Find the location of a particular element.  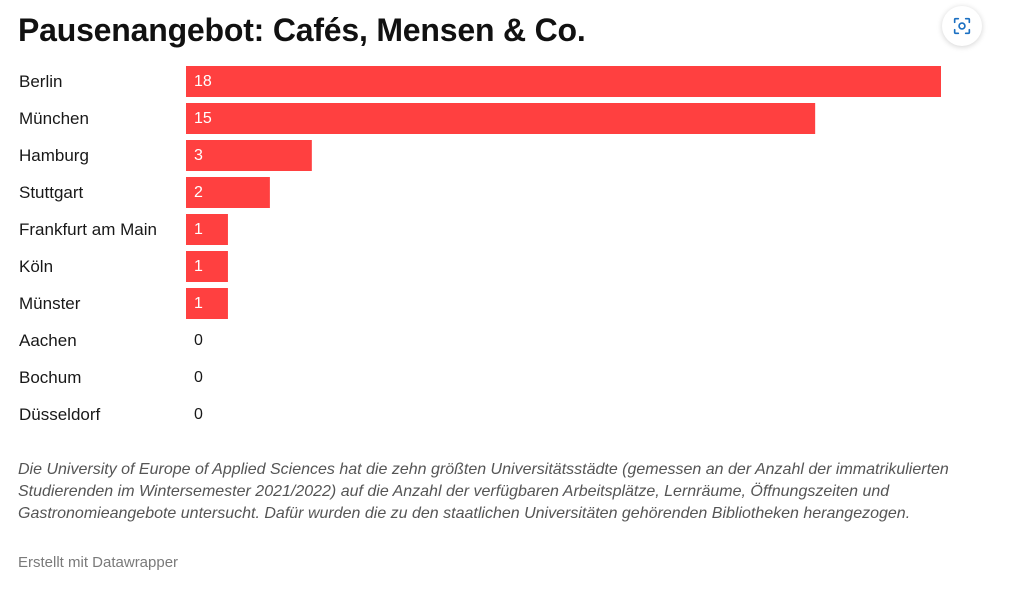

bar-row: Aachen 0 is located at coordinates (111, 340).